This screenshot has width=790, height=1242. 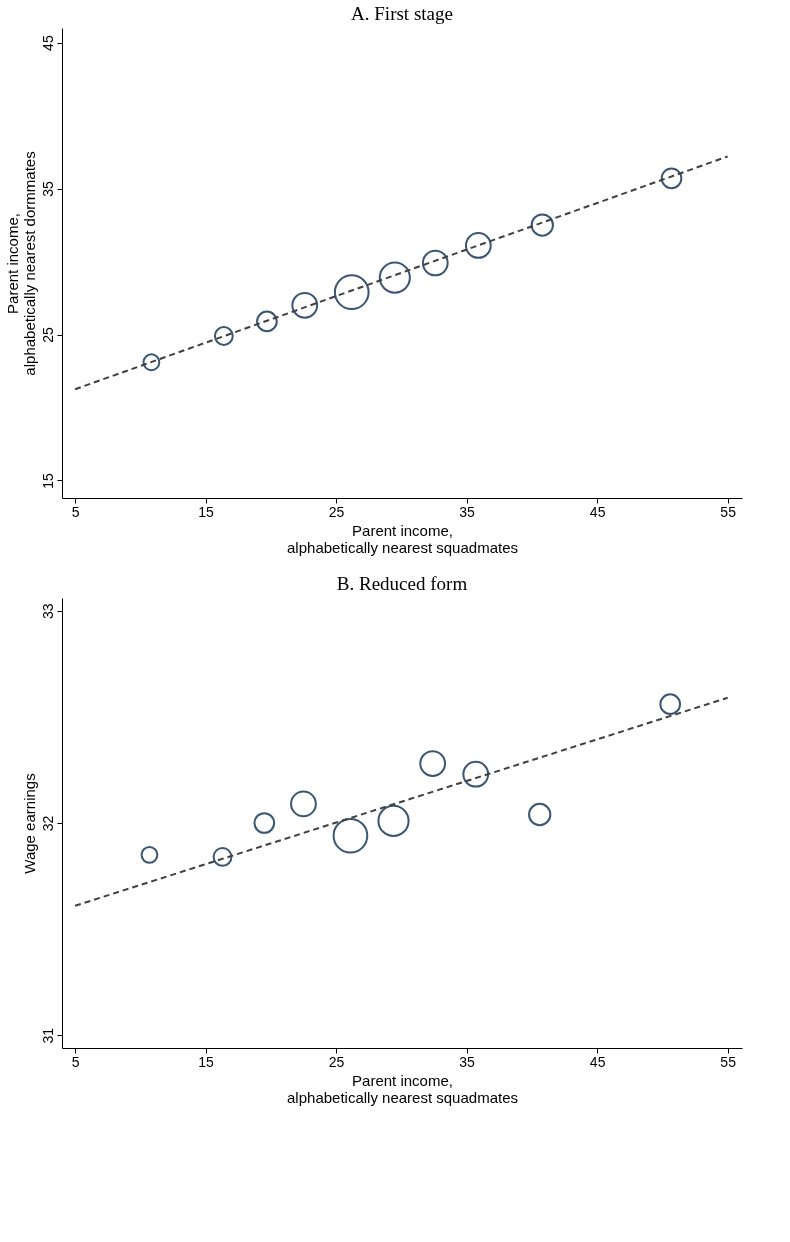 What do you see at coordinates (29, 823) in the screenshot?
I see `y-axis-title: Wage earnings` at bounding box center [29, 823].